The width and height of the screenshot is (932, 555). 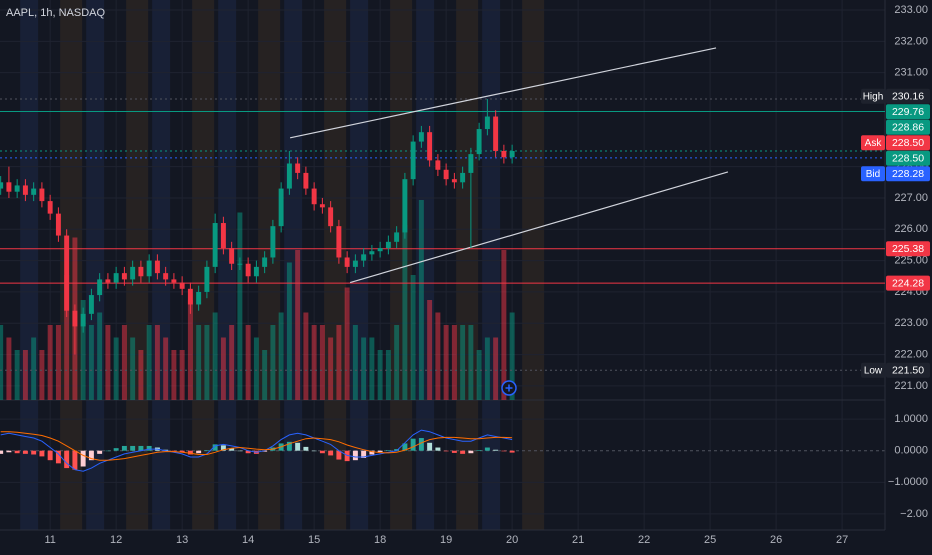 I want to click on y-tick-label: 233.00, so click(x=911, y=10).